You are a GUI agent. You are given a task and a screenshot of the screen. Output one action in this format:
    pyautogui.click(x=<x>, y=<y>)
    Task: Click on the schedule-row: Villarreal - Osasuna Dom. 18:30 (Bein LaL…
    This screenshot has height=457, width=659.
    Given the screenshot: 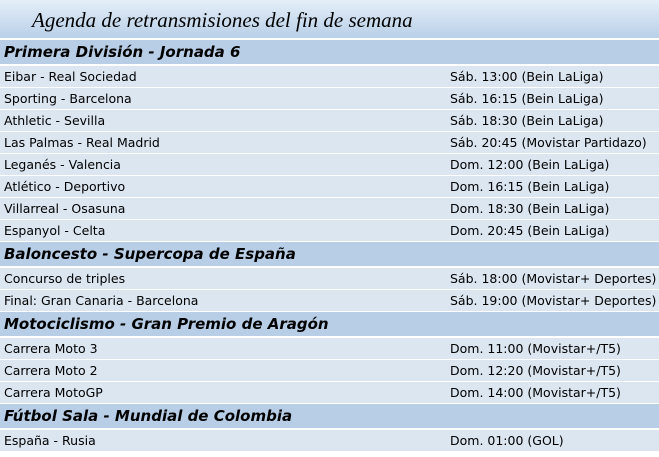 What is the action you would take?
    pyautogui.click(x=329, y=209)
    